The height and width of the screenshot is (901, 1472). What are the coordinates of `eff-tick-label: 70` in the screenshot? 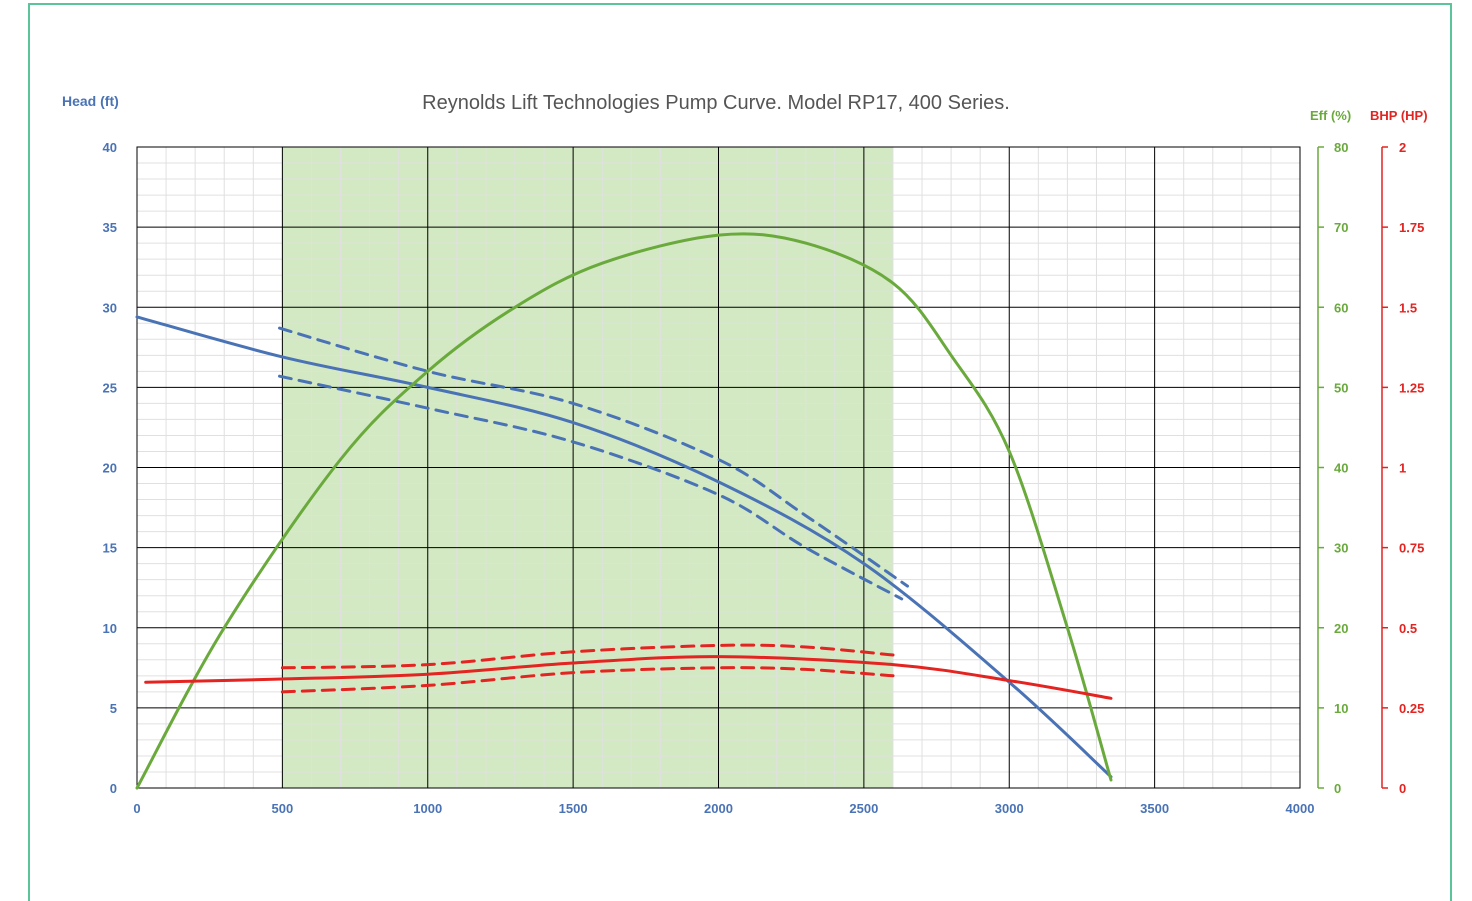 It's located at (1341, 227).